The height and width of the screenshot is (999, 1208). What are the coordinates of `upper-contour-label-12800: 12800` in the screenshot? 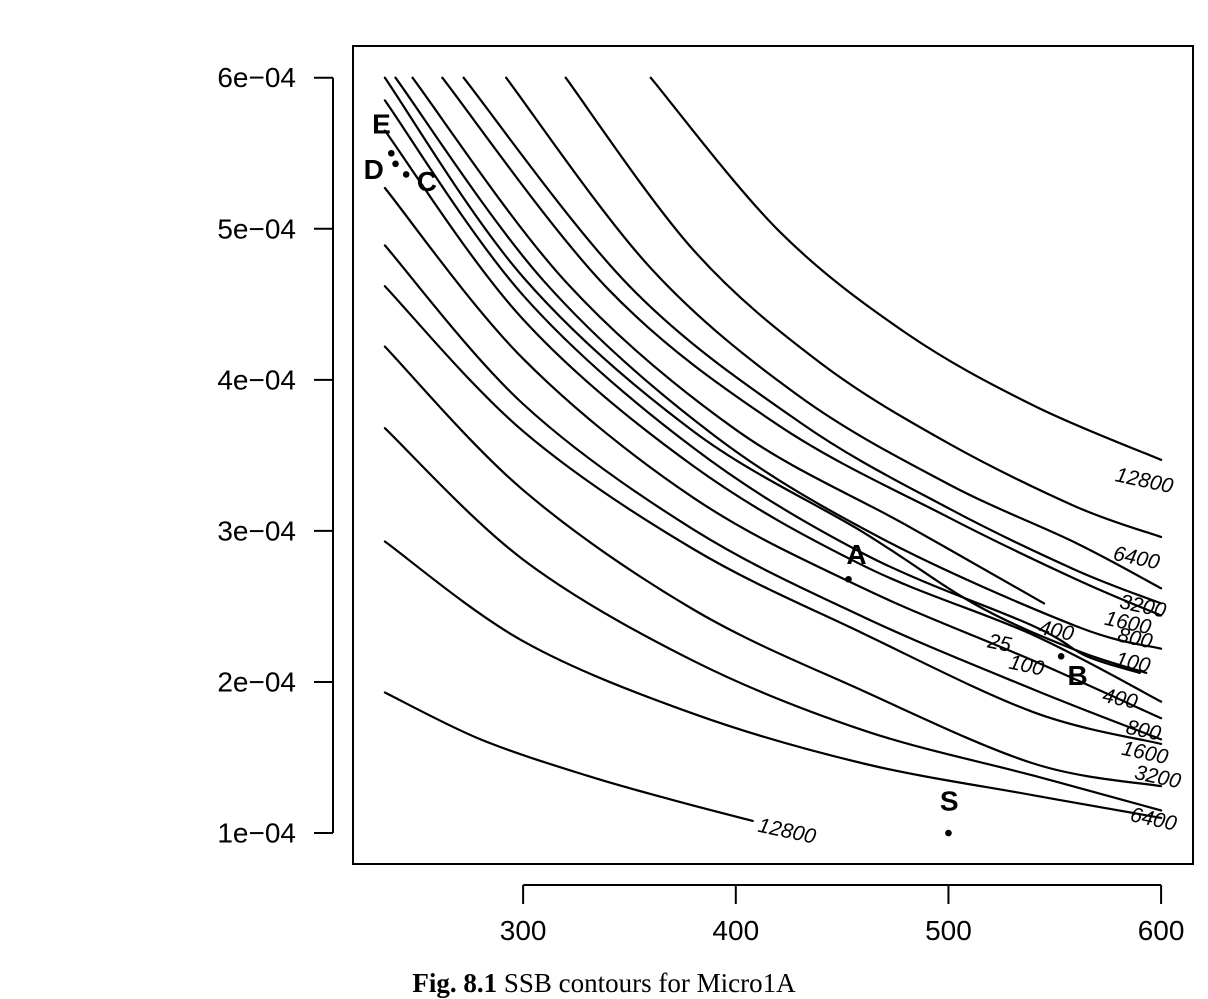 It's located at (1144, 480).